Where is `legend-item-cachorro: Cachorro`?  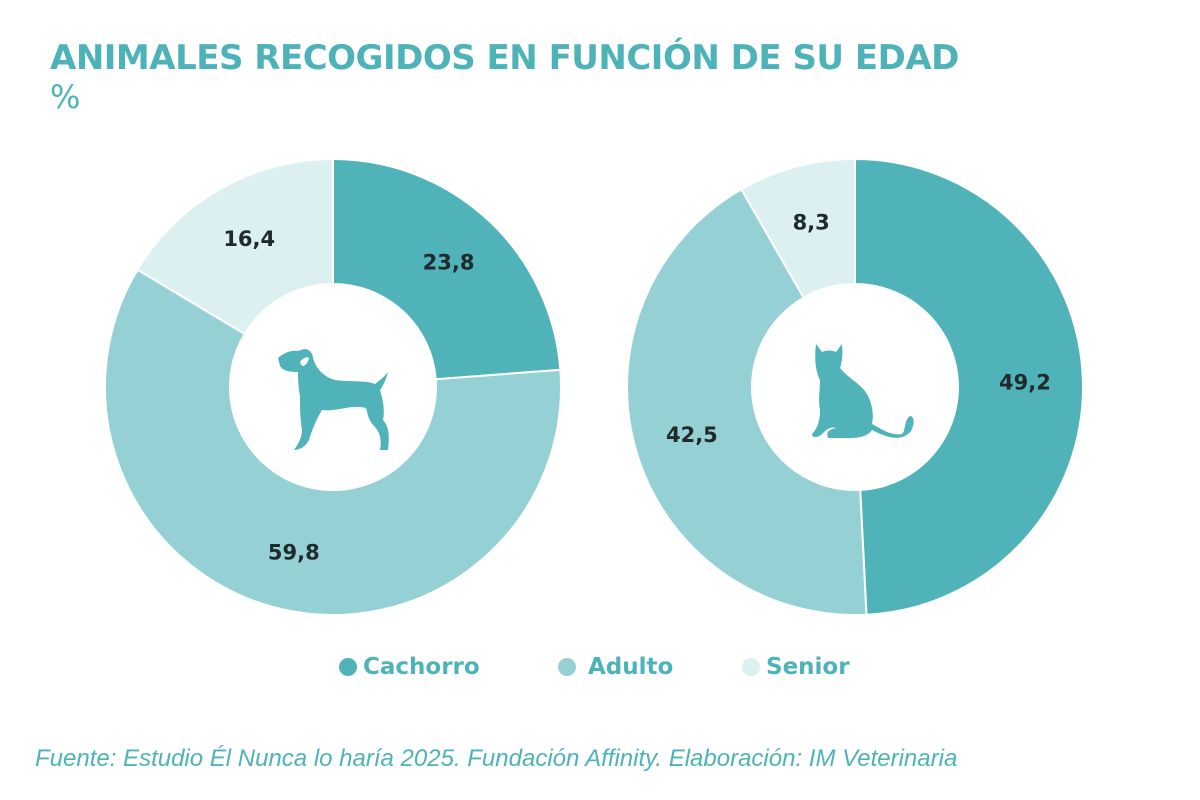
legend-item-cachorro: Cachorro is located at coordinates (409, 667).